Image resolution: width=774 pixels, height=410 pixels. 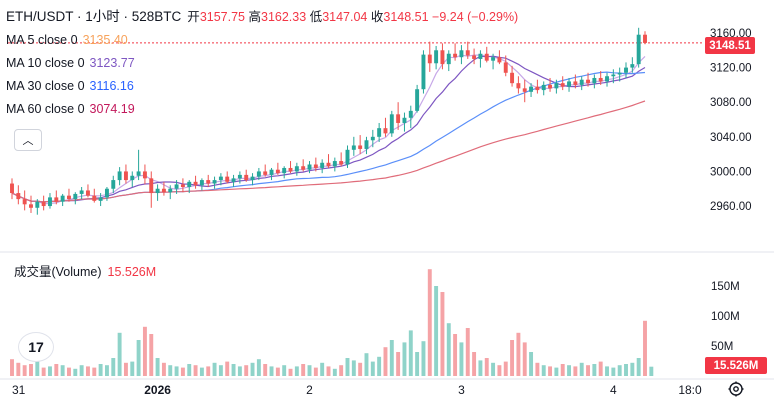 What do you see at coordinates (736, 389) in the screenshot?
I see `gear-icon` at bounding box center [736, 389].